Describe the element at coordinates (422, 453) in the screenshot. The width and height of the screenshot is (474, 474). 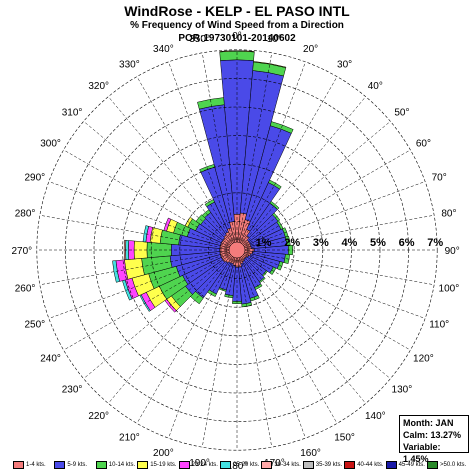
I see `variable-label: Variable: 1.45%` at that location.